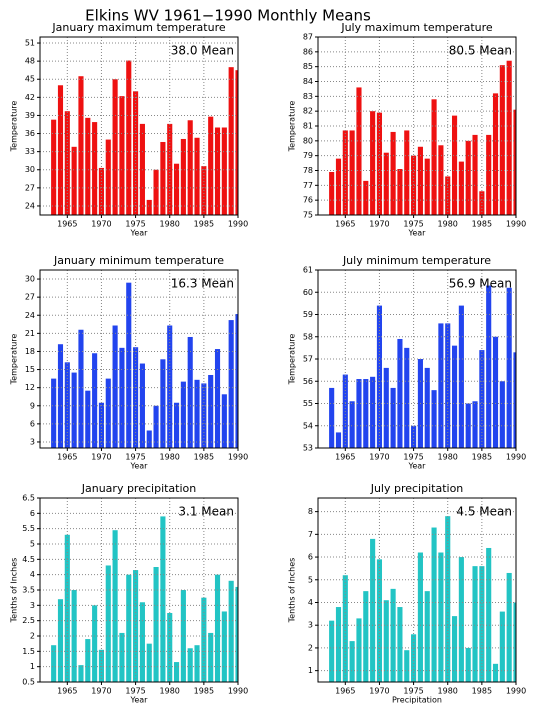  What do you see at coordinates (28, 559) in the screenshot?
I see `y-tick-label: 4.5` at bounding box center [28, 559].